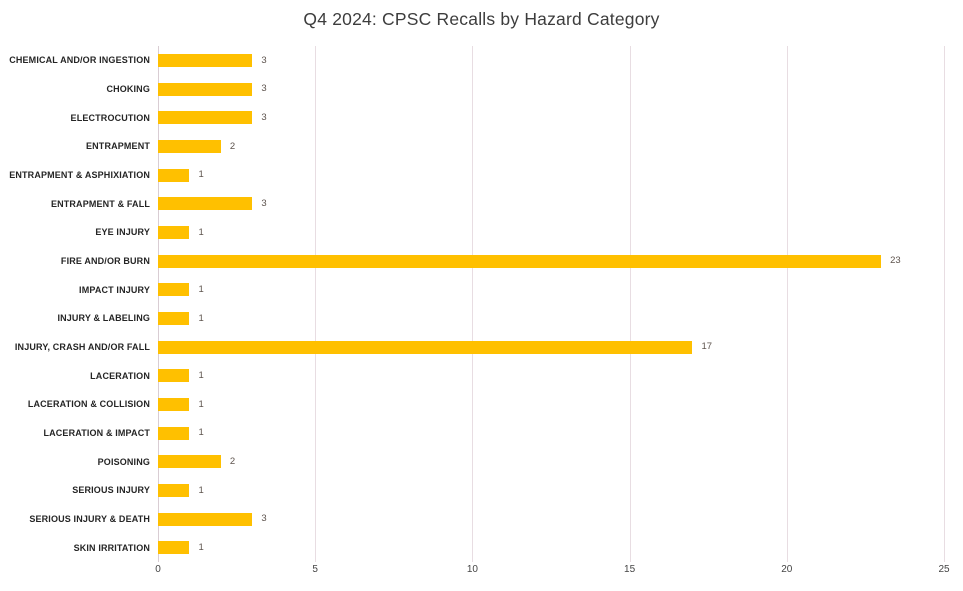 Image resolution: width=963 pixels, height=591 pixels. I want to click on value-axis: 0 5 10 15 20 25, so click(552, 572).